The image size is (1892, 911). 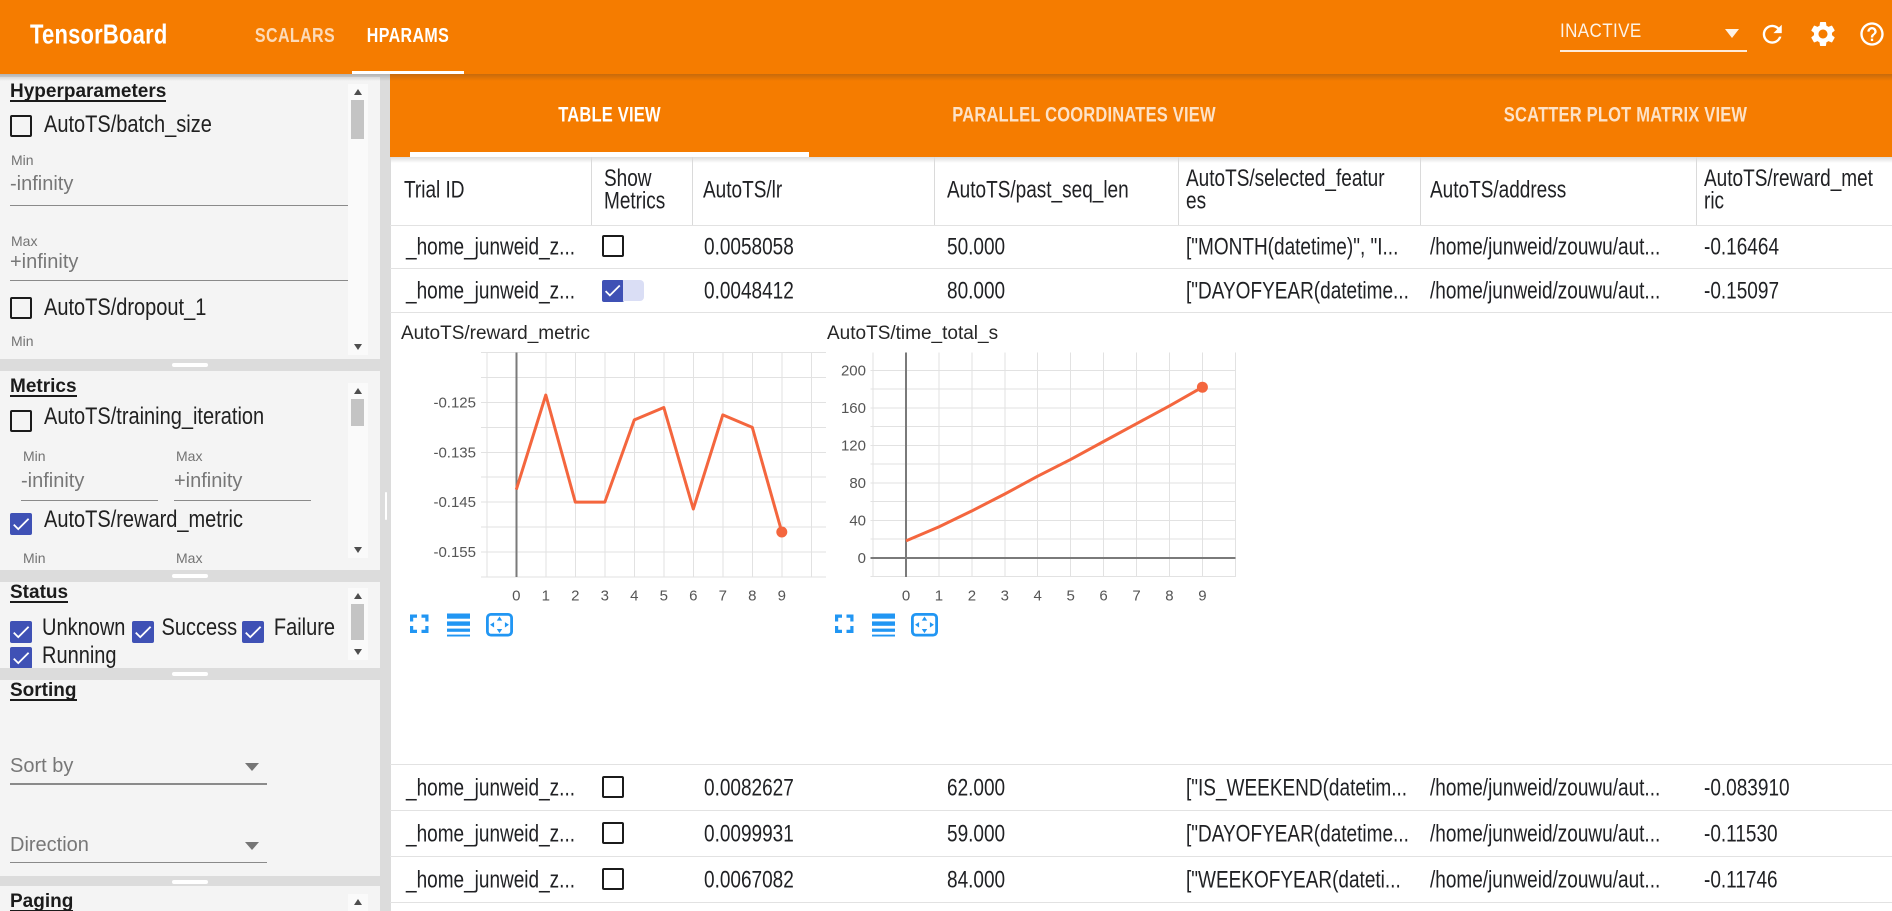 I want to click on svg-text: 120, so click(x=853, y=445).